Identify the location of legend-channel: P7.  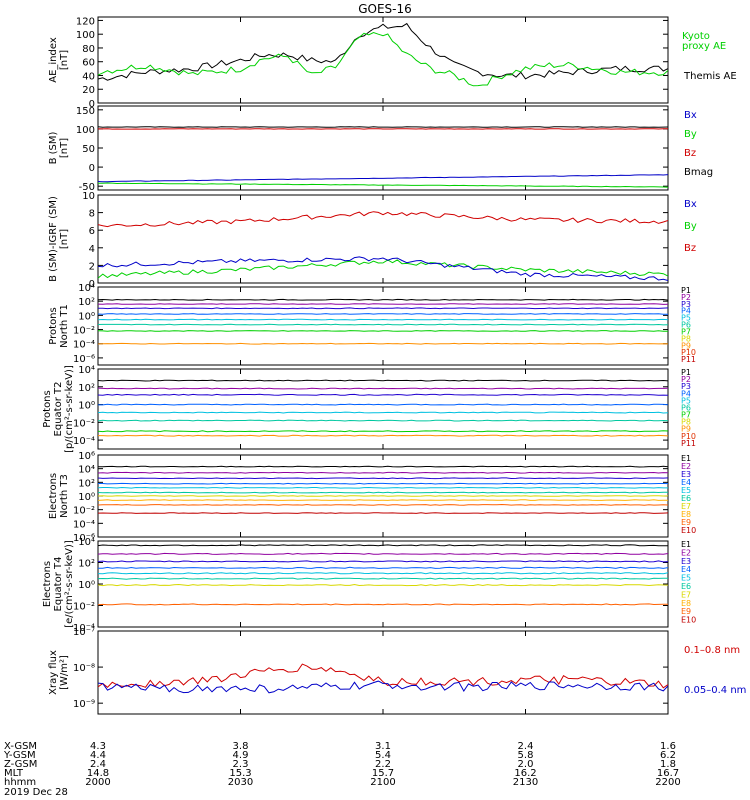
(686, 415).